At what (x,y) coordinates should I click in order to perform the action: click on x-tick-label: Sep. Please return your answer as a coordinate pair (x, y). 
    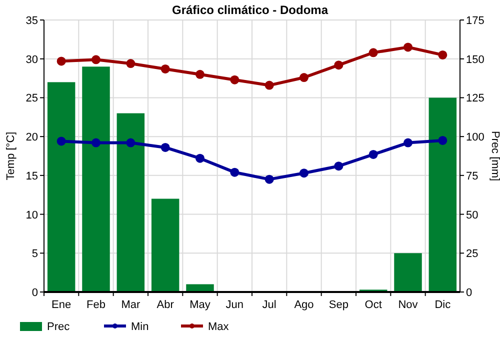
    Looking at the image, I should click on (338, 305).